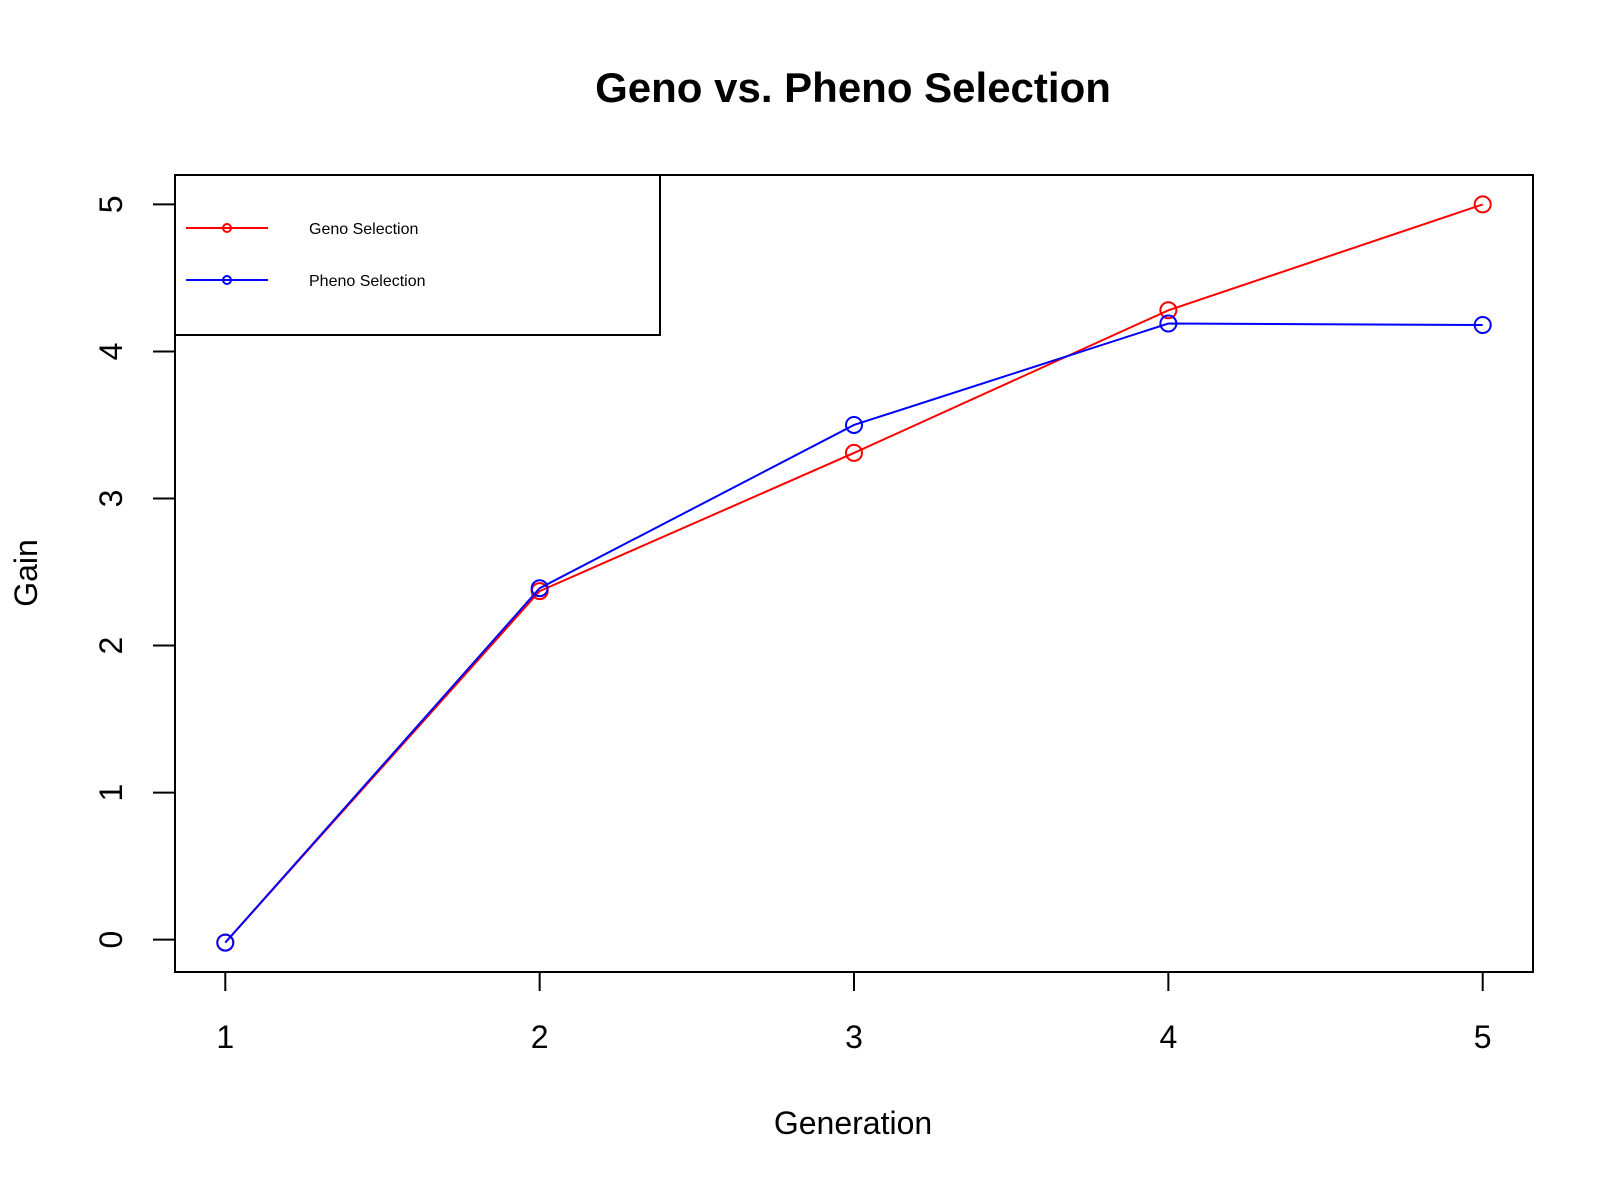 This screenshot has height=1177, width=1606. Describe the element at coordinates (111, 499) in the screenshot. I see `y-tick-label: 3` at that location.